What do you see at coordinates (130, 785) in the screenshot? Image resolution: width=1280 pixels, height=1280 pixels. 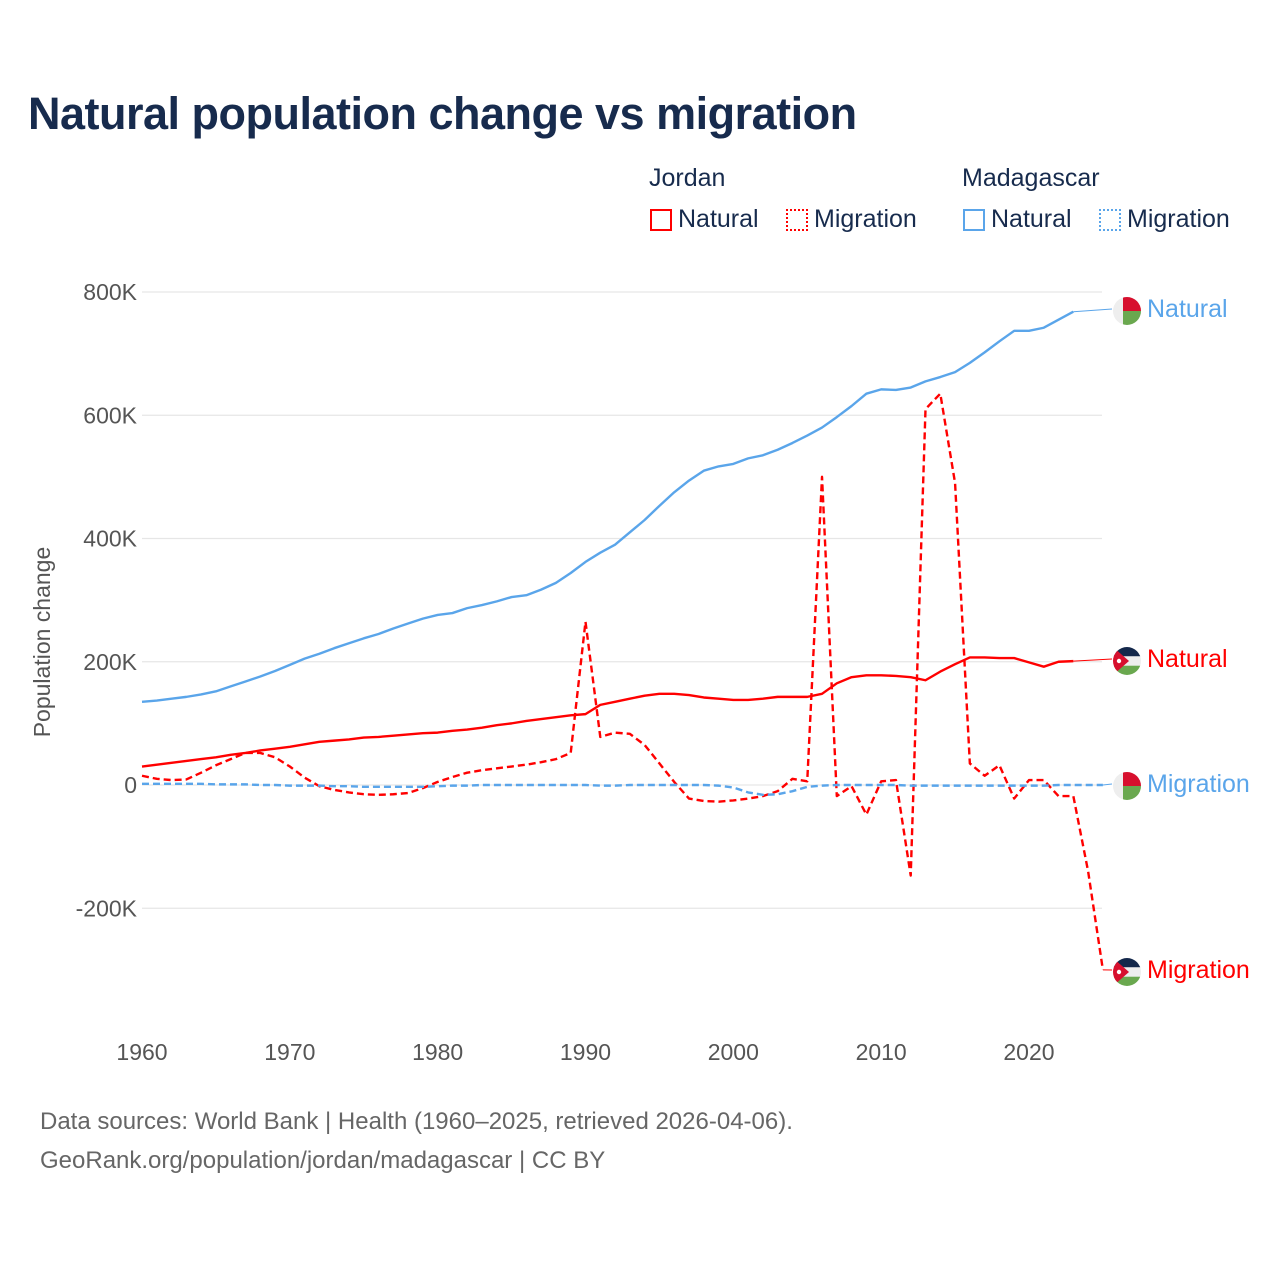 I see `y-tick-label: 0` at bounding box center [130, 785].